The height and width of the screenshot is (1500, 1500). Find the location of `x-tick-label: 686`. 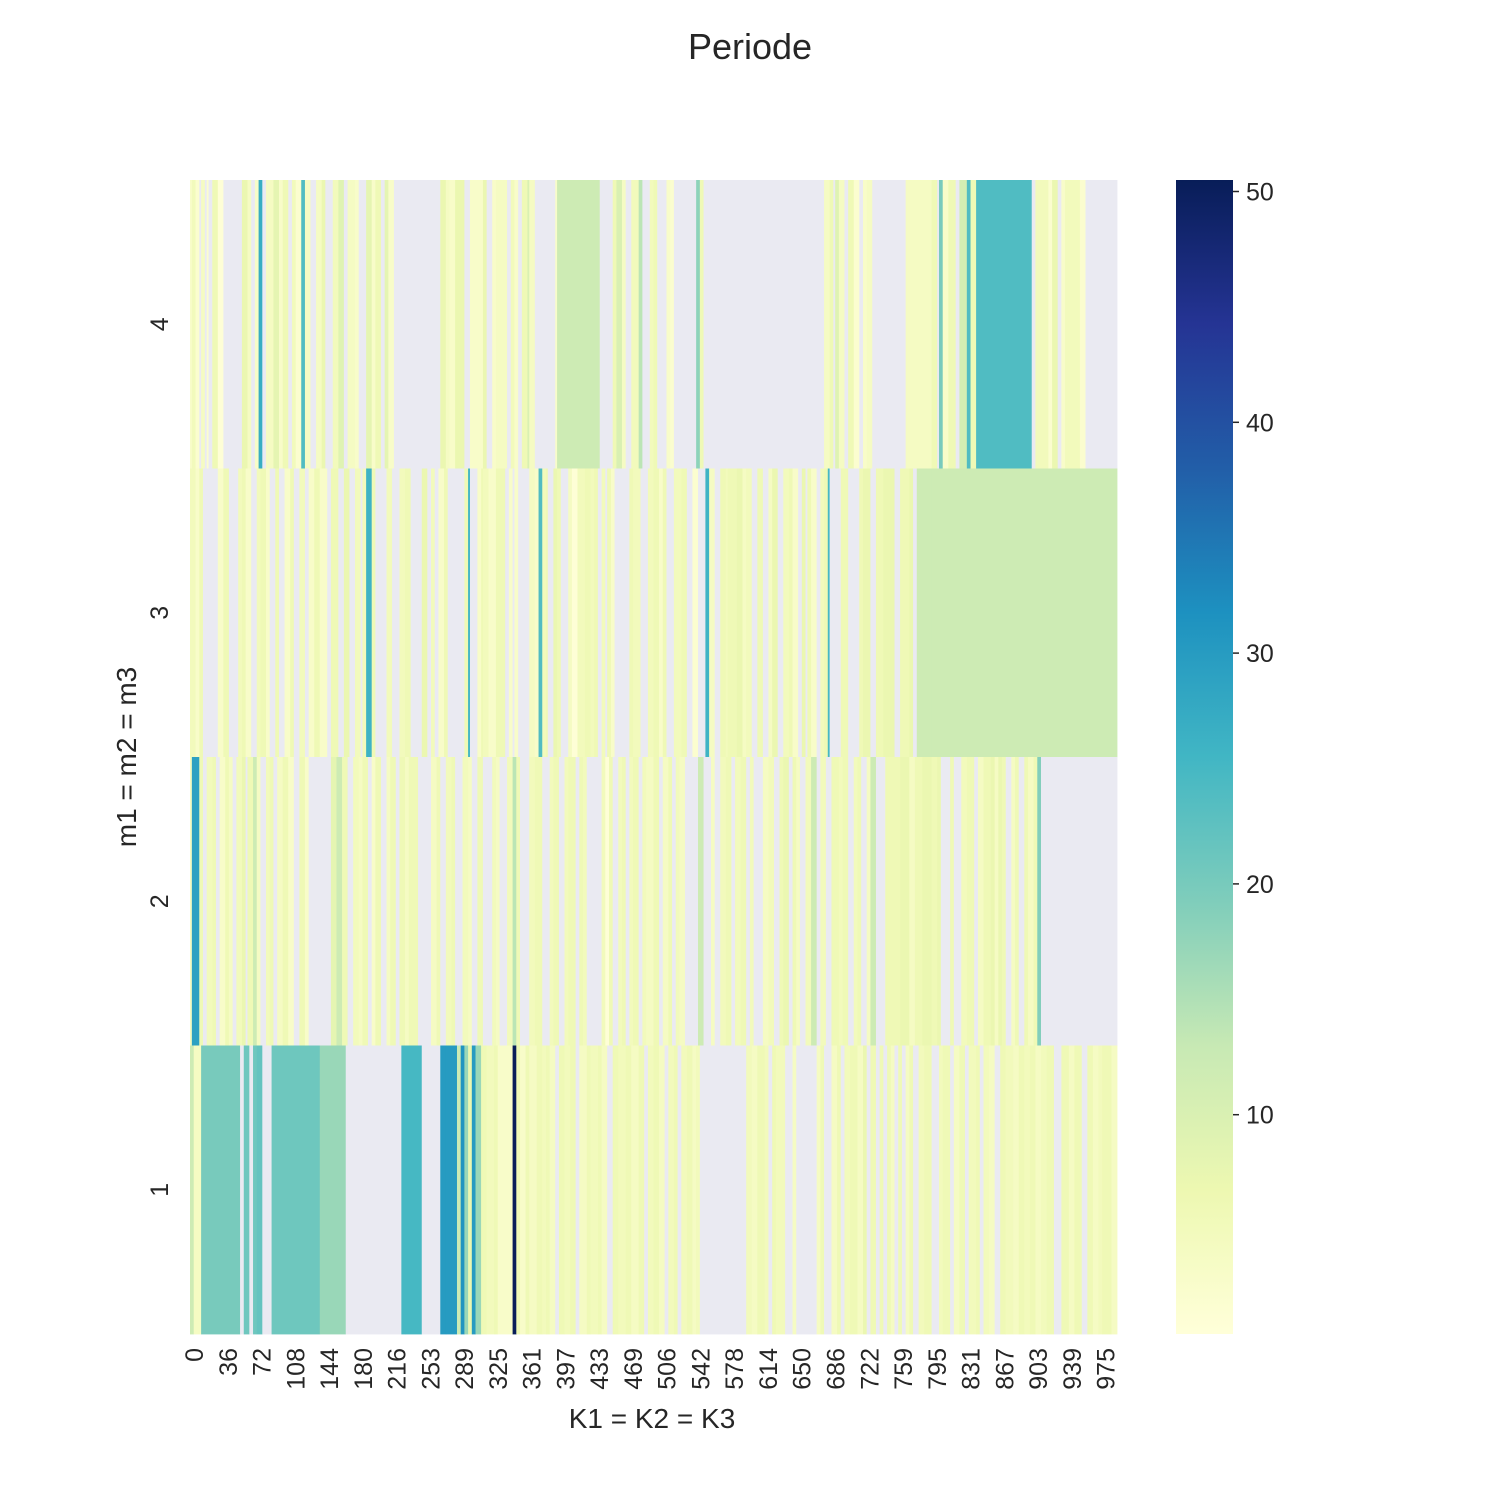

x-tick-label: 686 is located at coordinates (837, 1369).